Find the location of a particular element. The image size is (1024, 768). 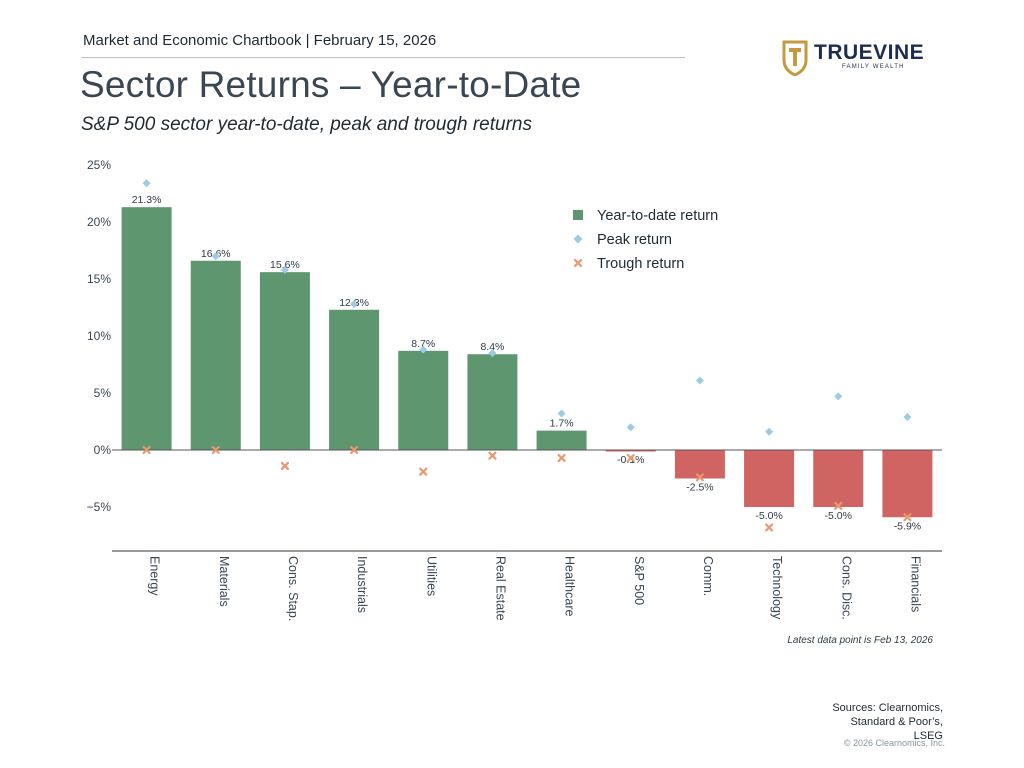

logo-tagline: FAMILY WEALTH is located at coordinates (873, 67).